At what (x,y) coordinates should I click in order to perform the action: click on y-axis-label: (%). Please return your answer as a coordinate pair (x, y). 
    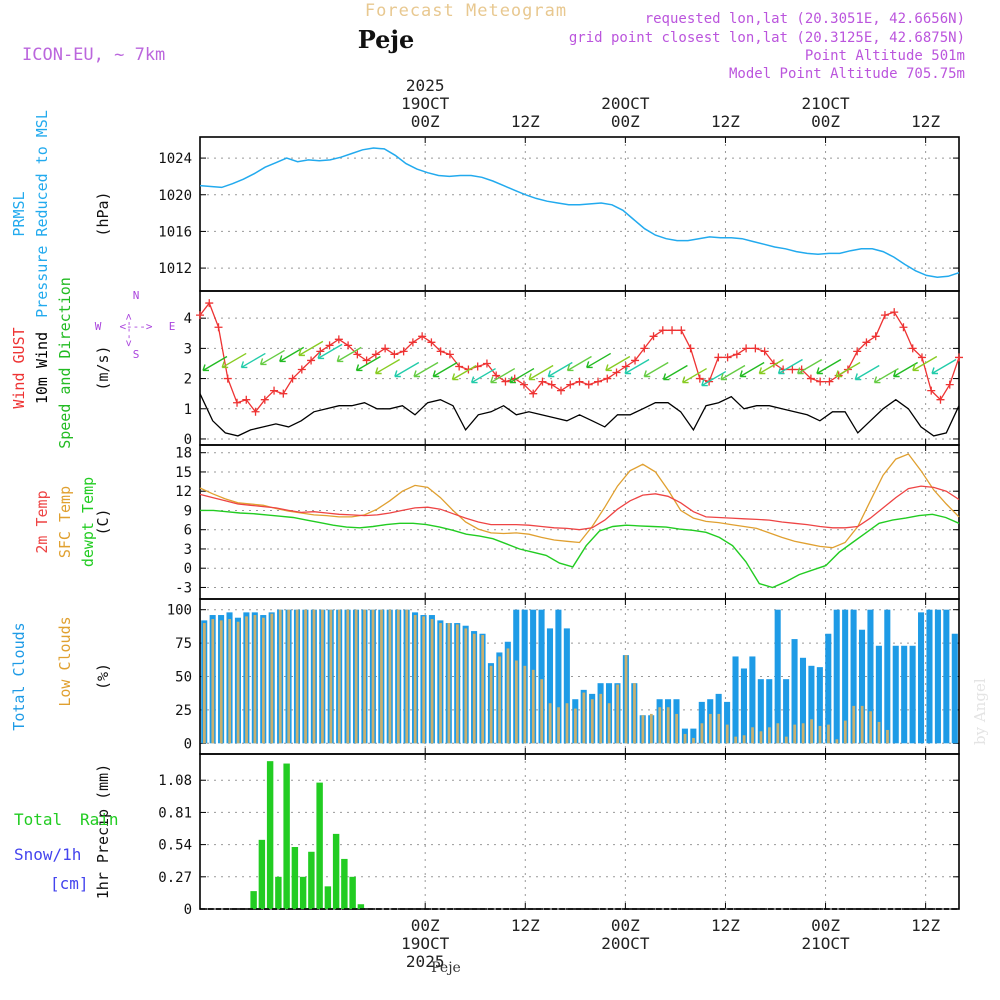
    Looking at the image, I should click on (103, 676).